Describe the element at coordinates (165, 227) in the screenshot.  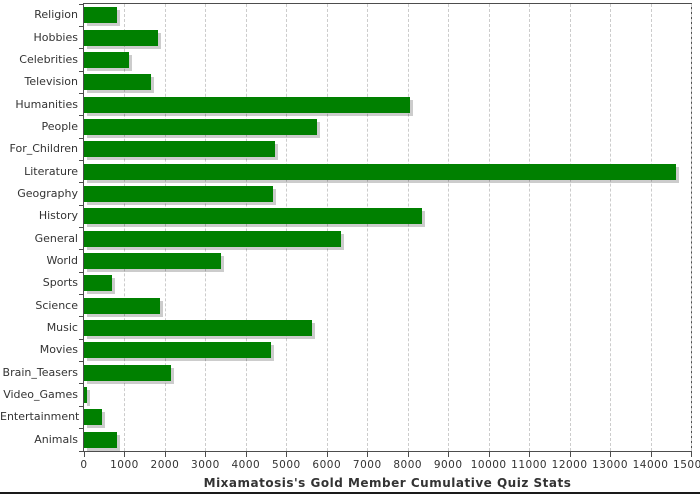
I see `gridline-2000` at that location.